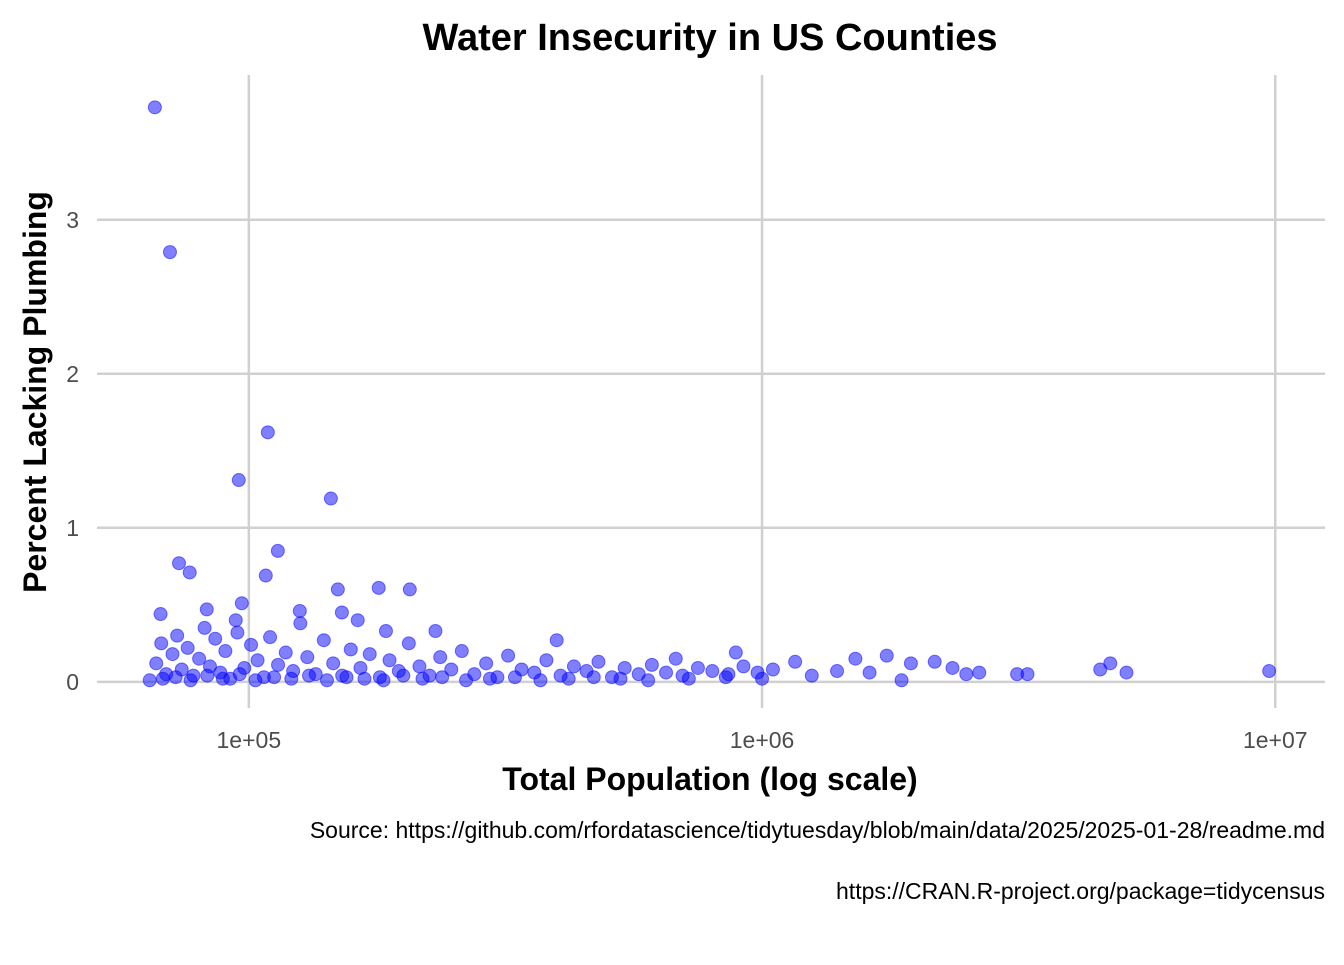  Describe the element at coordinates (1275, 740) in the screenshot. I see `x-tick-label: 1e+07` at that location.